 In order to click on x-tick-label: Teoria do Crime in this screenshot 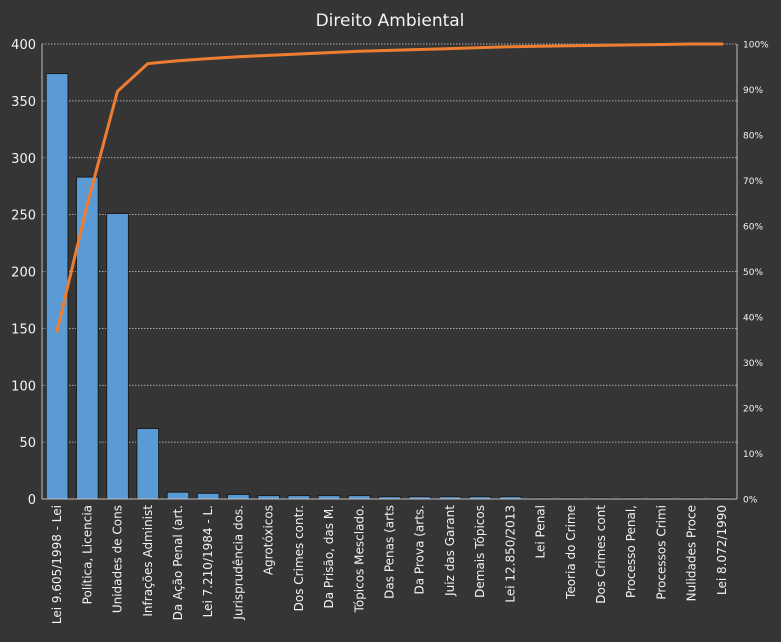, I will do `click(571, 552)`.